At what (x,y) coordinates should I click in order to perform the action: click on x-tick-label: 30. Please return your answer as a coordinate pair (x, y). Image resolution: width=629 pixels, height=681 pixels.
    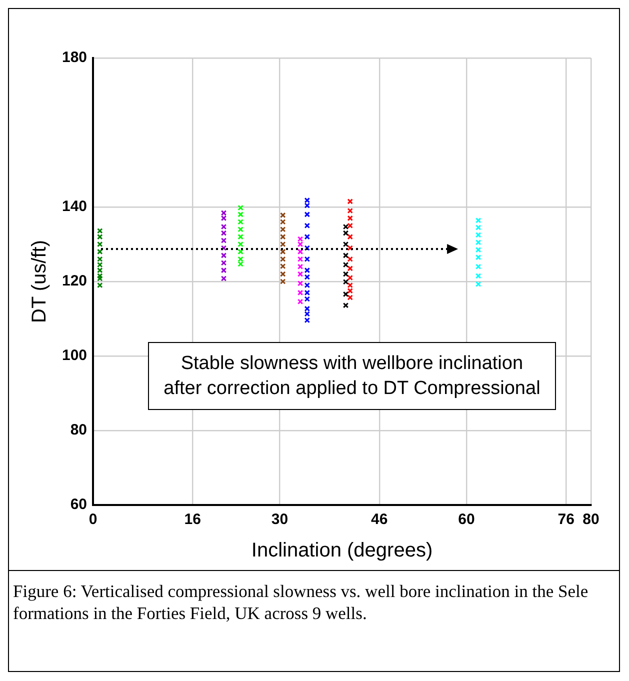
    Looking at the image, I should click on (279, 519).